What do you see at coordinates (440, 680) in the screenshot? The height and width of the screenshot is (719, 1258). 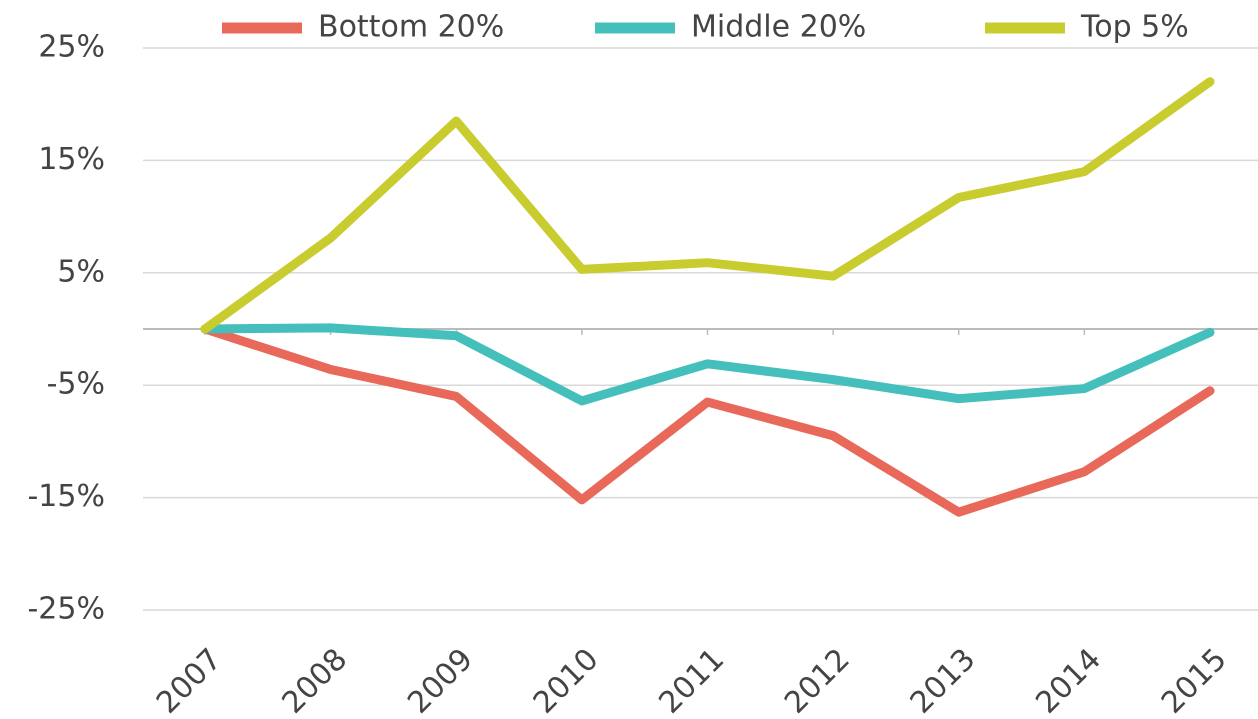 I see `x-tick-label: 2009` at bounding box center [440, 680].